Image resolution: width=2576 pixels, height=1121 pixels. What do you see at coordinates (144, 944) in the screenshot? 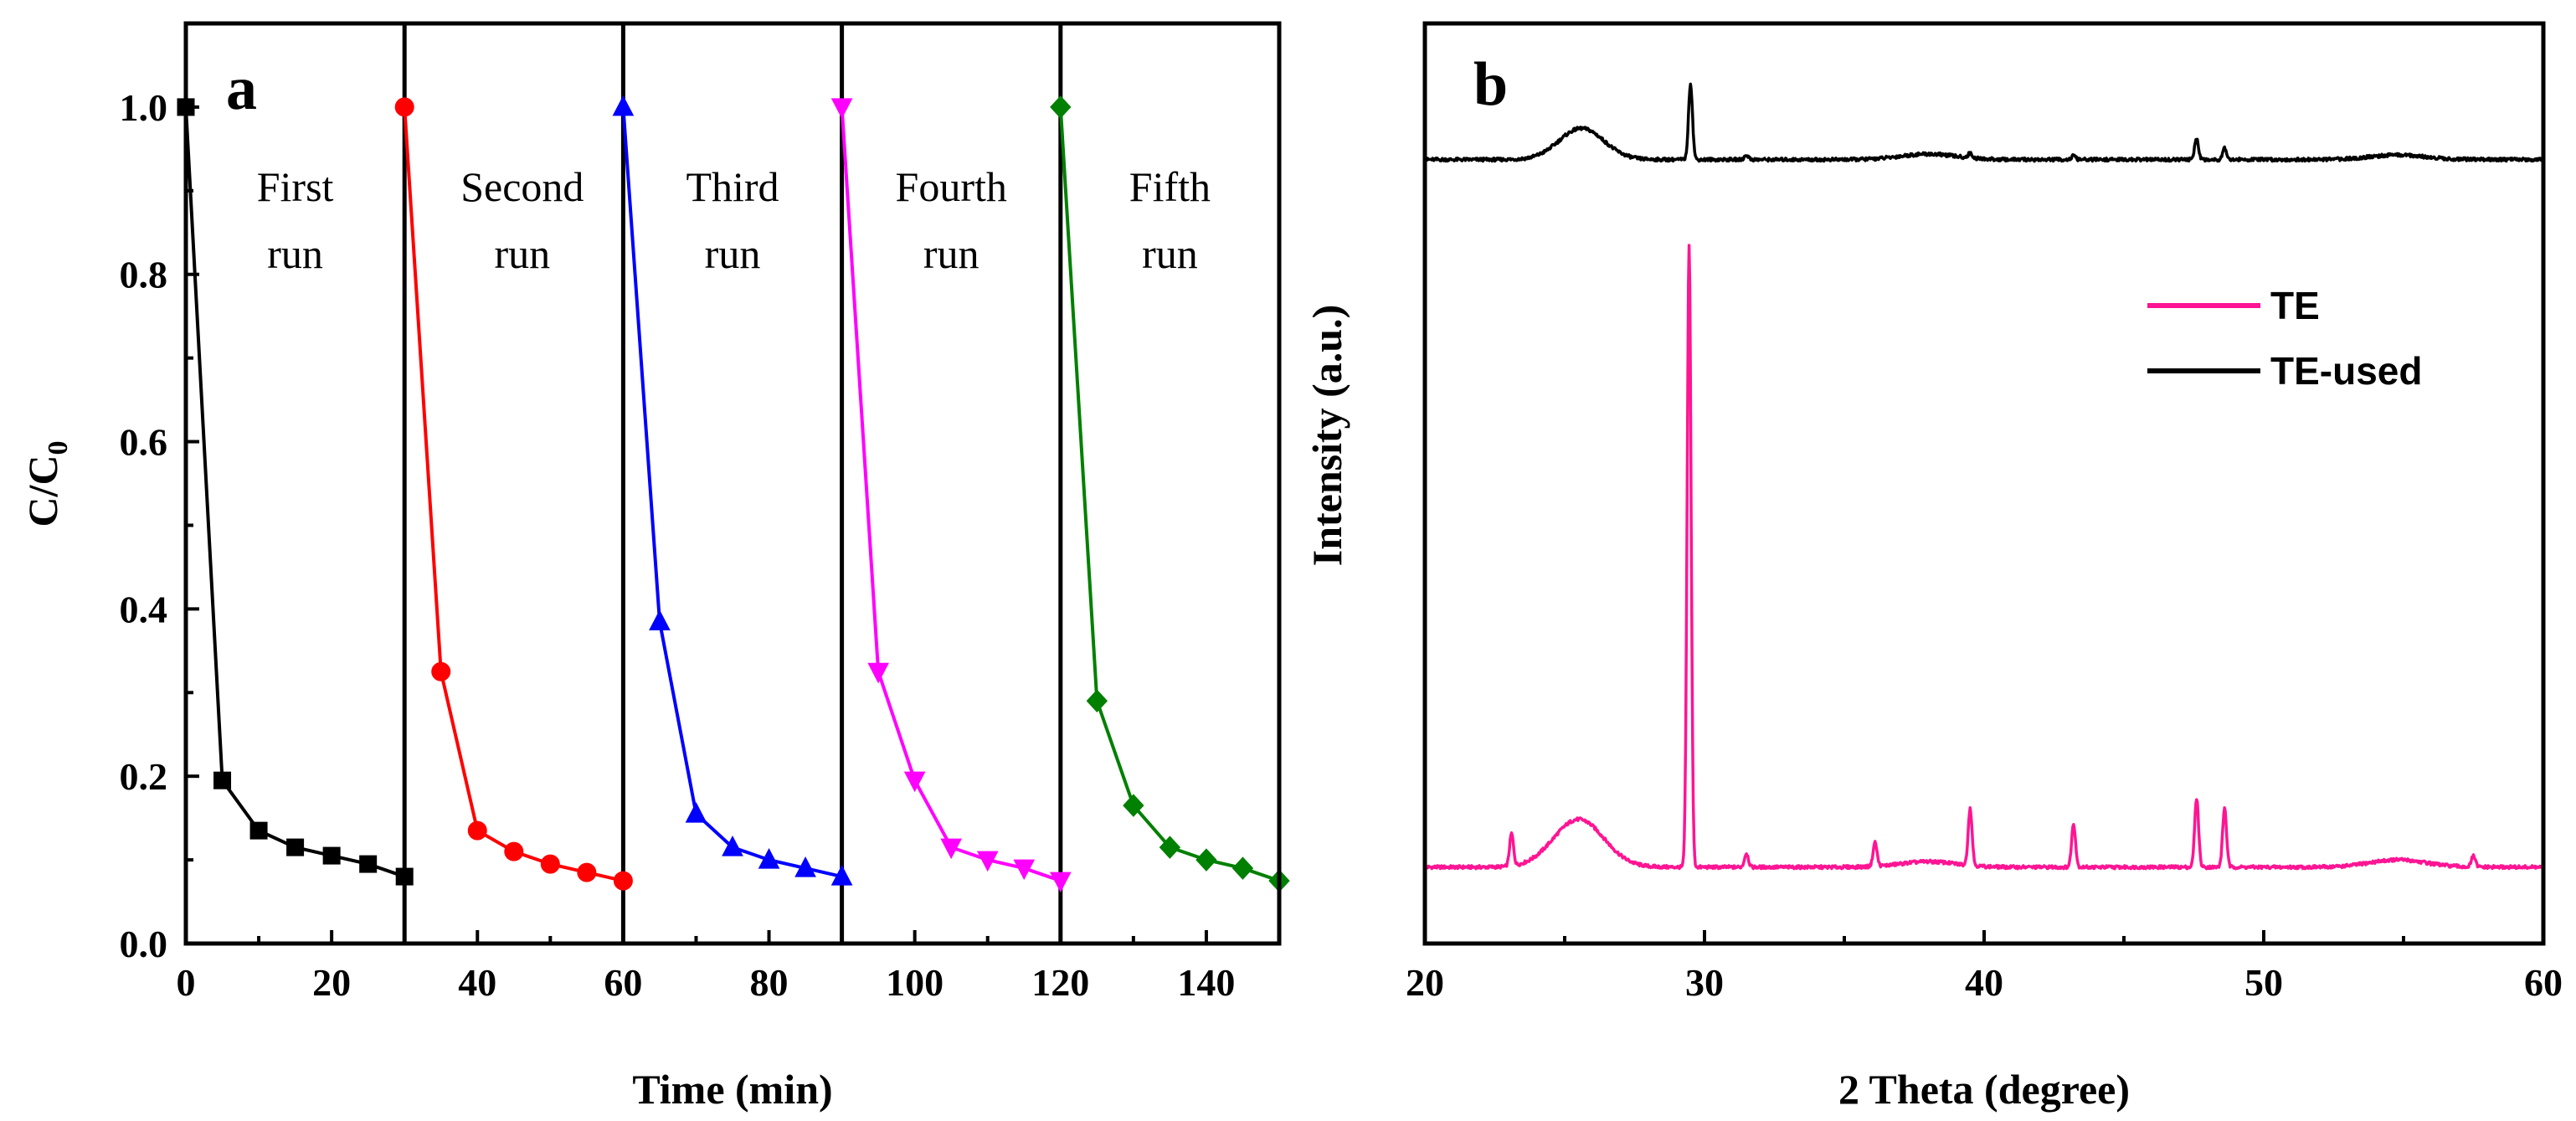
I see `panel-a-y-tick-label: 0.0` at bounding box center [144, 944].